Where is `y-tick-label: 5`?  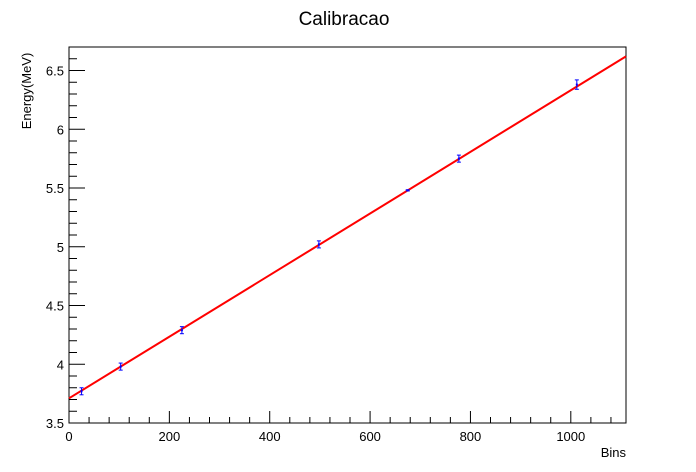 y-tick-label: 5 is located at coordinates (60, 247).